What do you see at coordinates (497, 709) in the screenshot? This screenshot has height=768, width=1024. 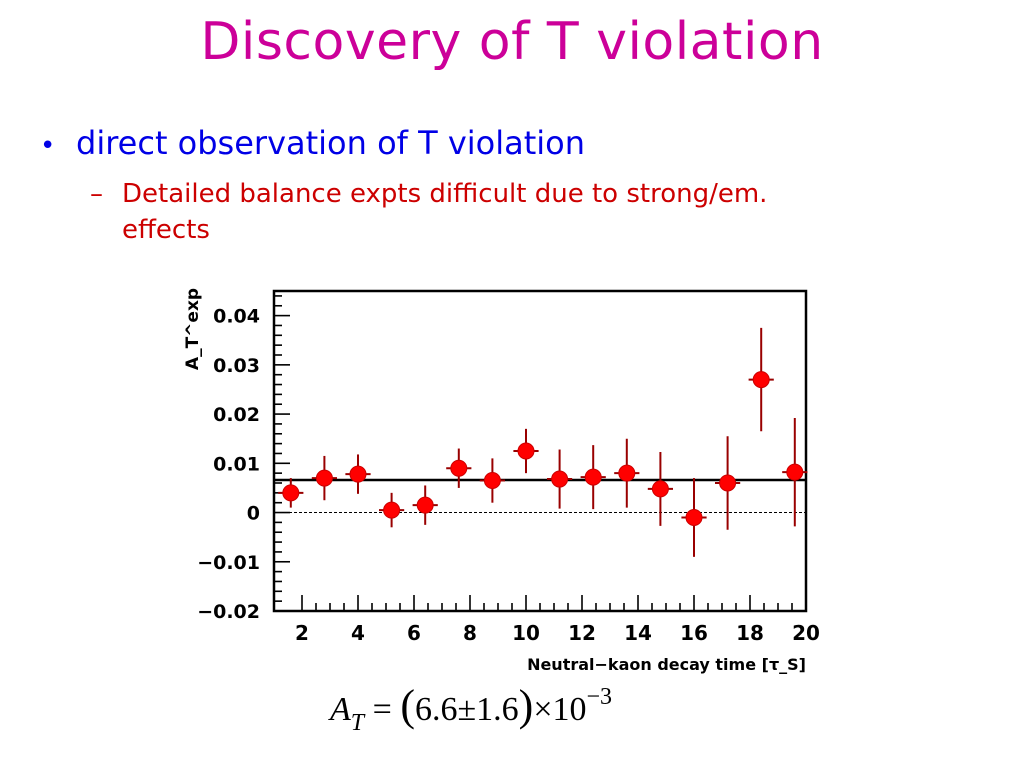 I see `formula-error: 1.6` at bounding box center [497, 709].